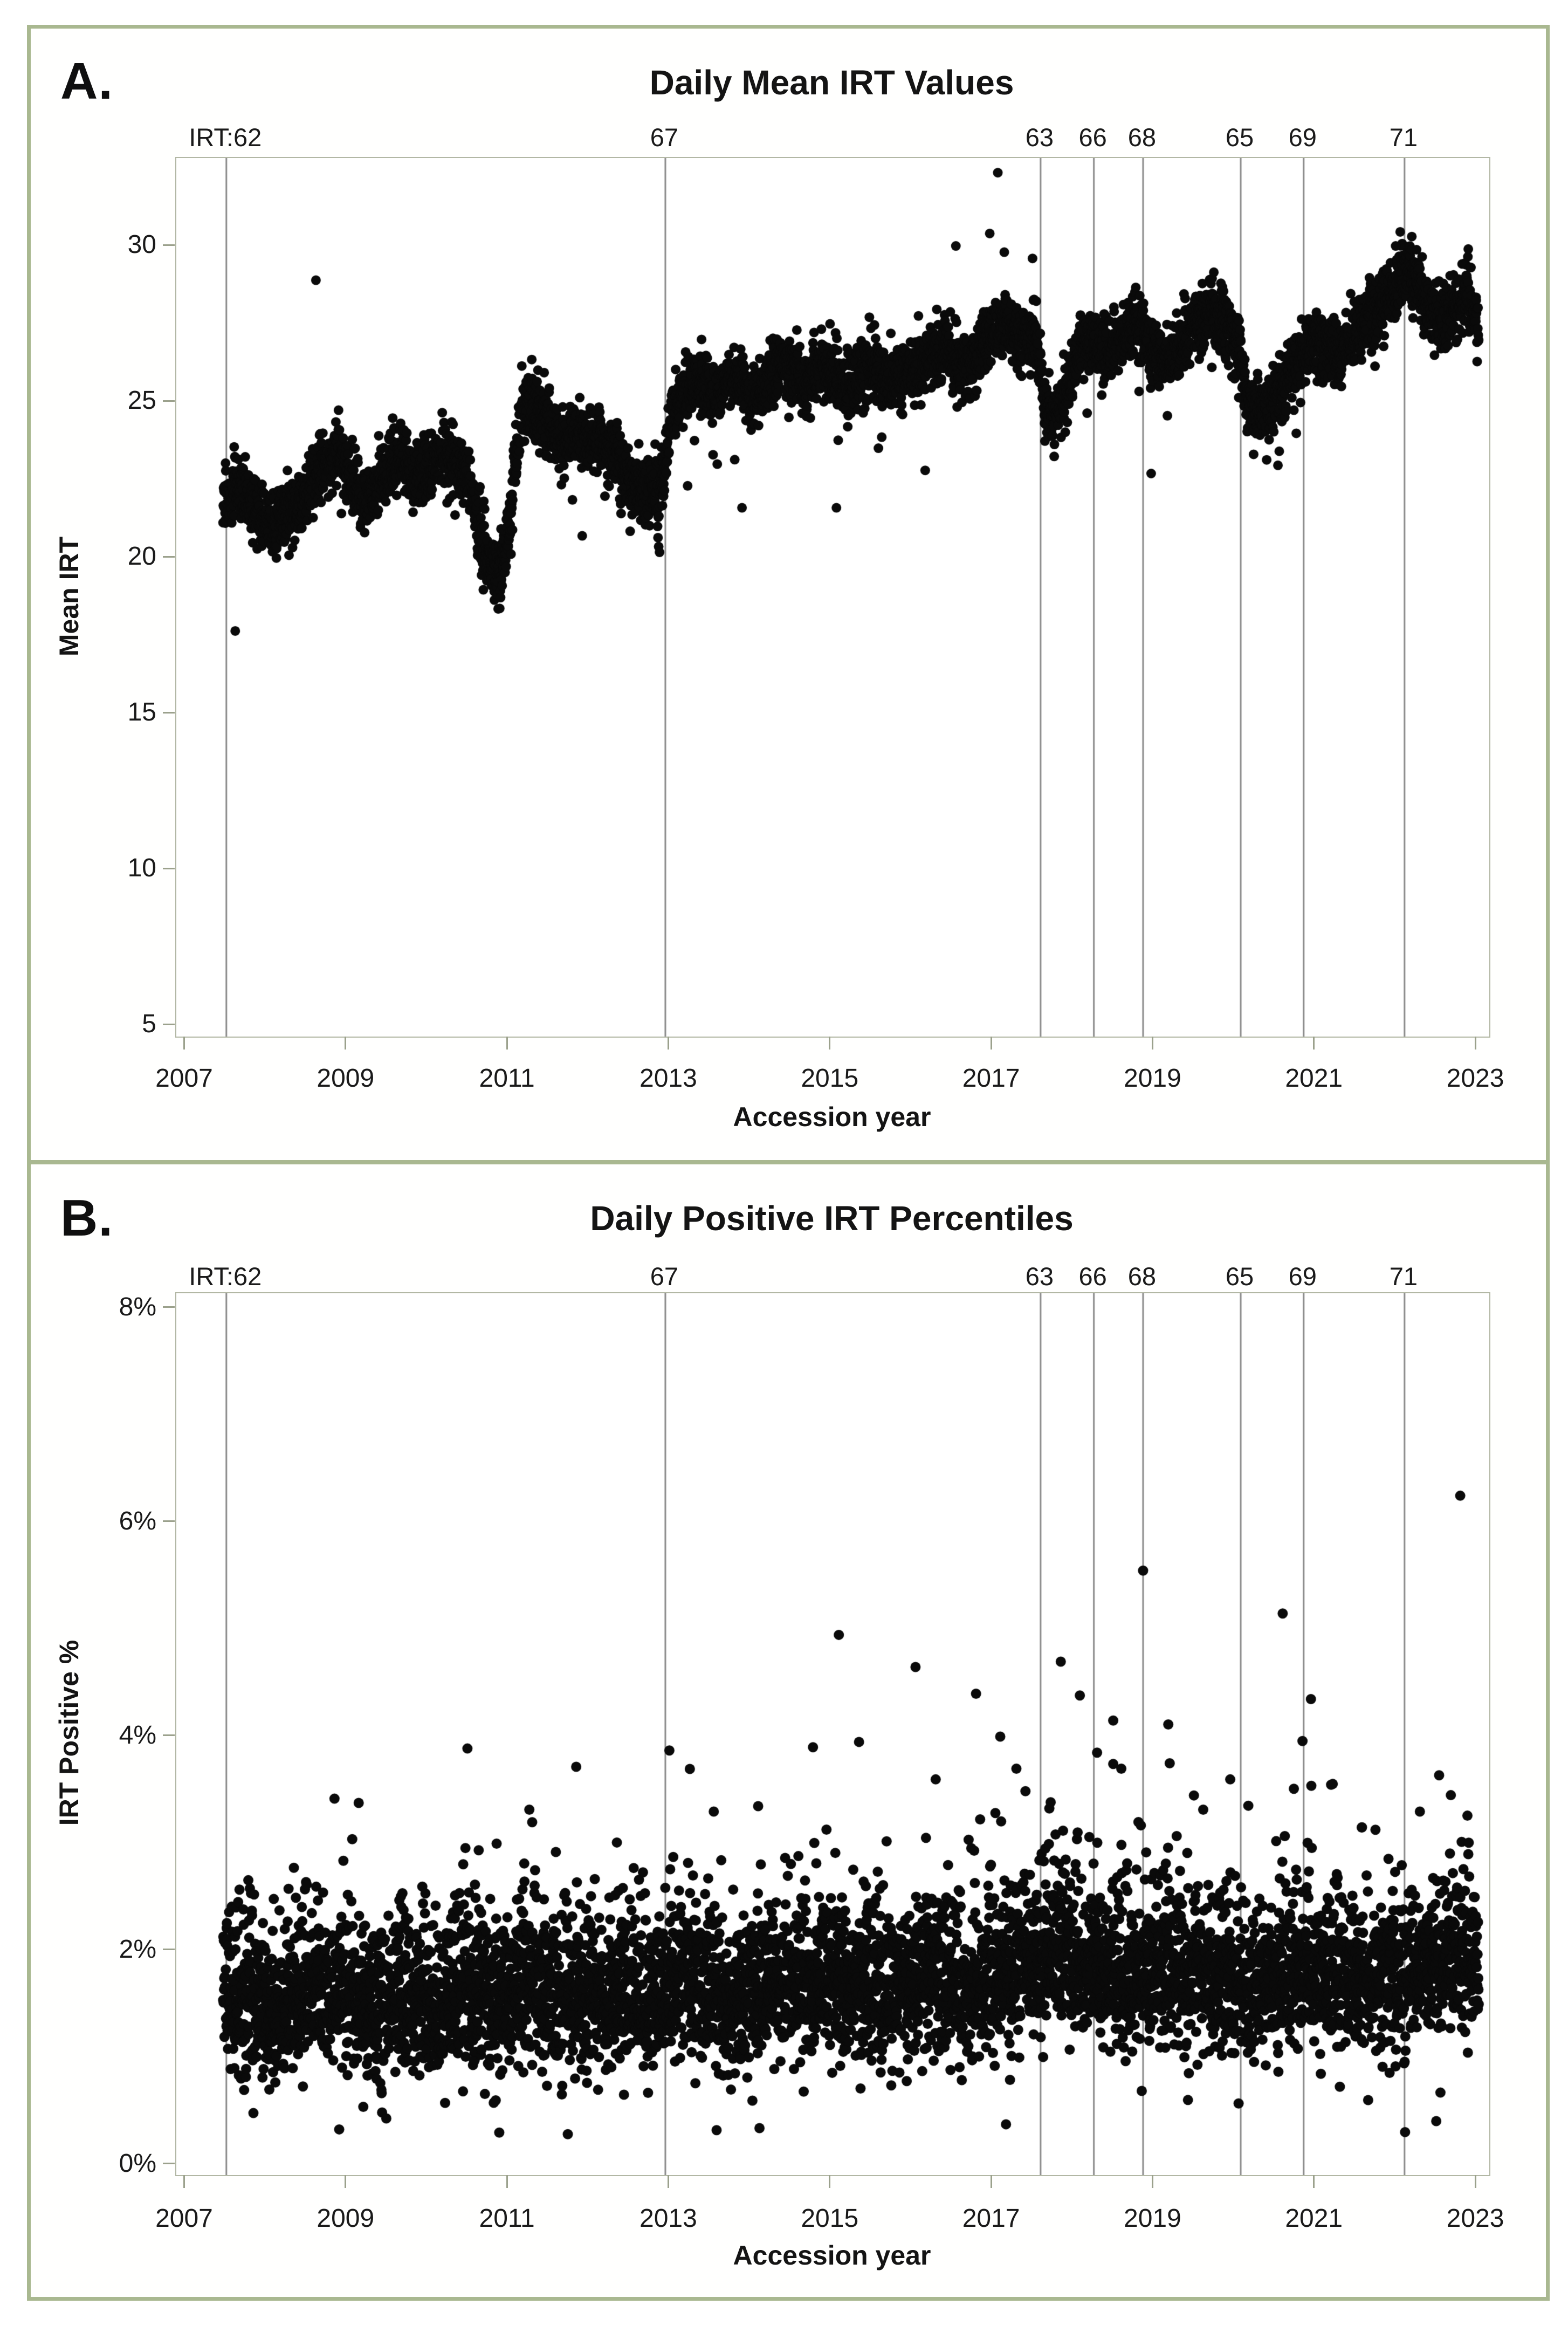 The image size is (1568, 2339). Describe the element at coordinates (668, 1078) in the screenshot. I see `panel-a-x-tick-label: 2013` at that location.